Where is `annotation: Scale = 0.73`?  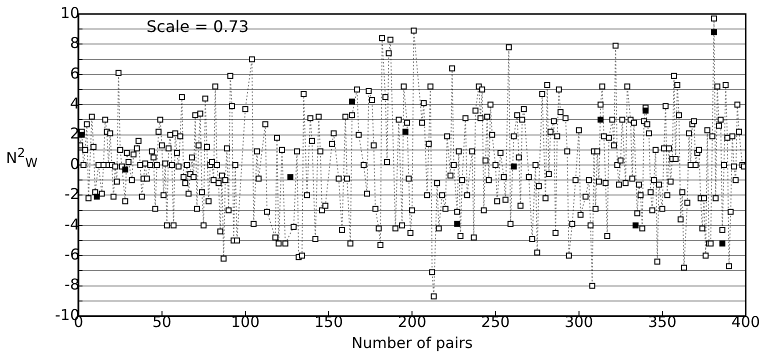 annotation: Scale = 0.73 is located at coordinates (197, 26).